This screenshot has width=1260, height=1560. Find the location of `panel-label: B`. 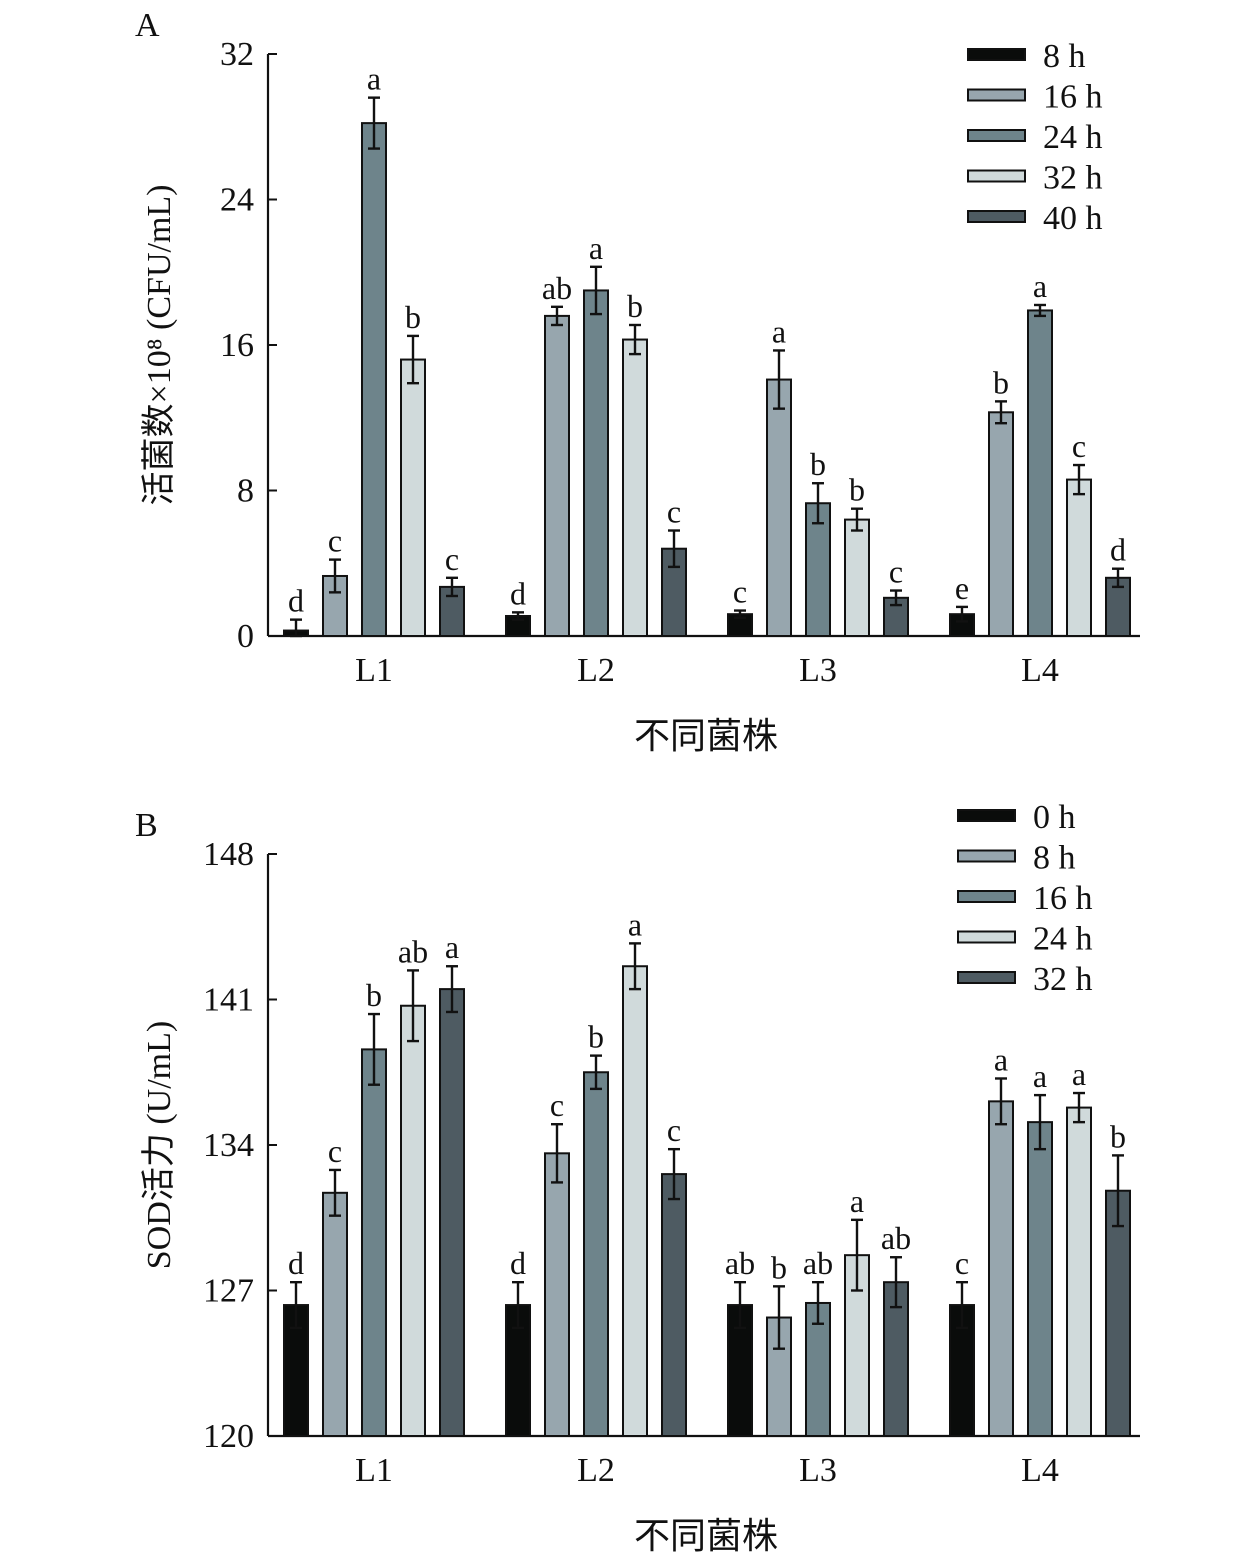

panel-label: B is located at coordinates (146, 825).